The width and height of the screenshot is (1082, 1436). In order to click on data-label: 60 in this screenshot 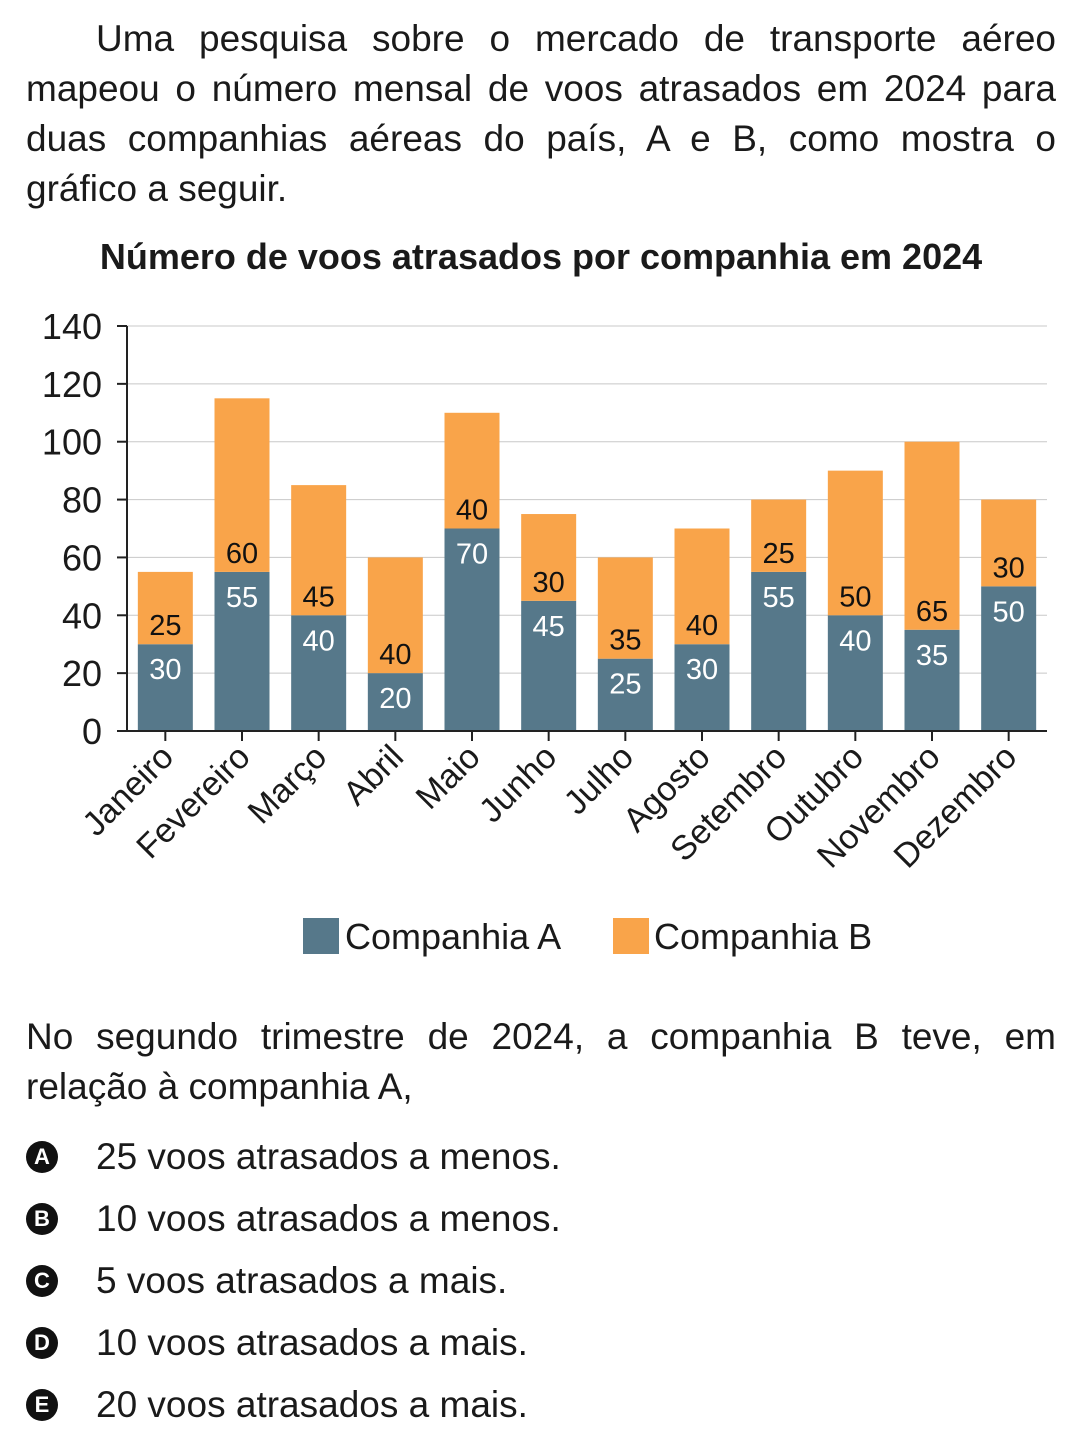, I will do `click(242, 554)`.